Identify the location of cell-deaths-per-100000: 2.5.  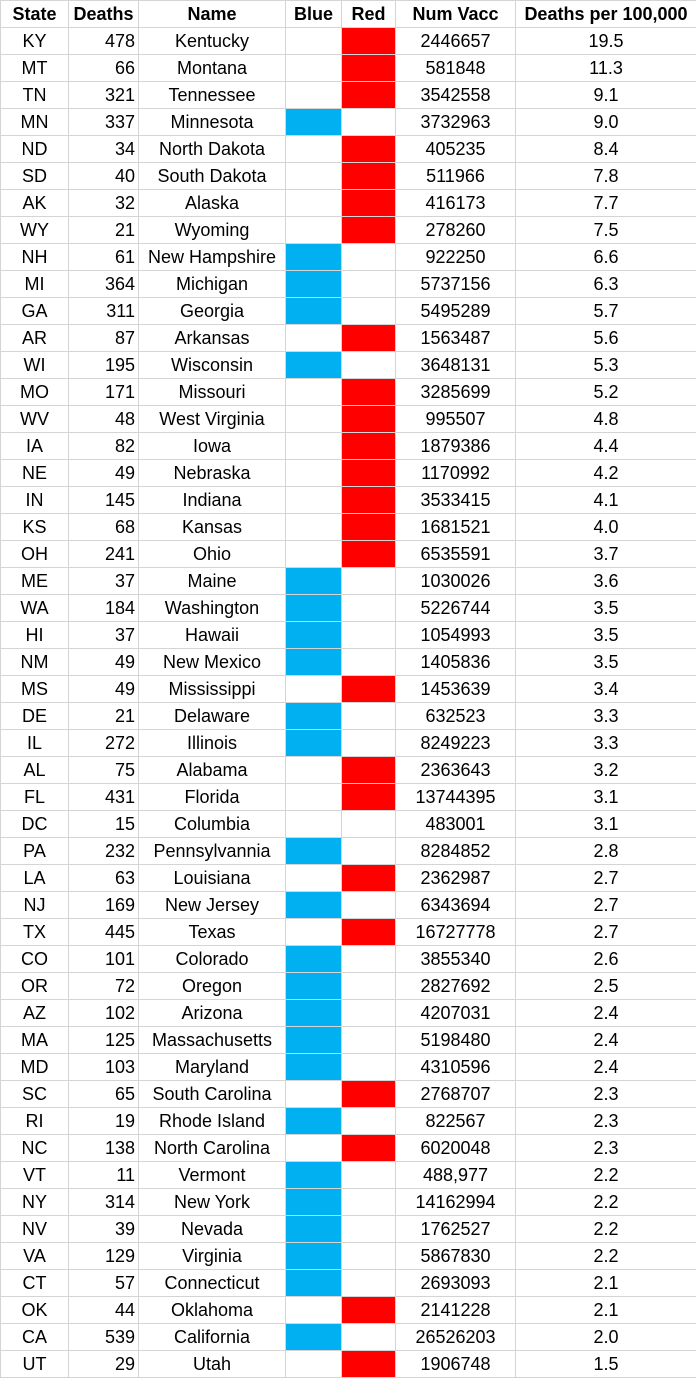
(605, 986).